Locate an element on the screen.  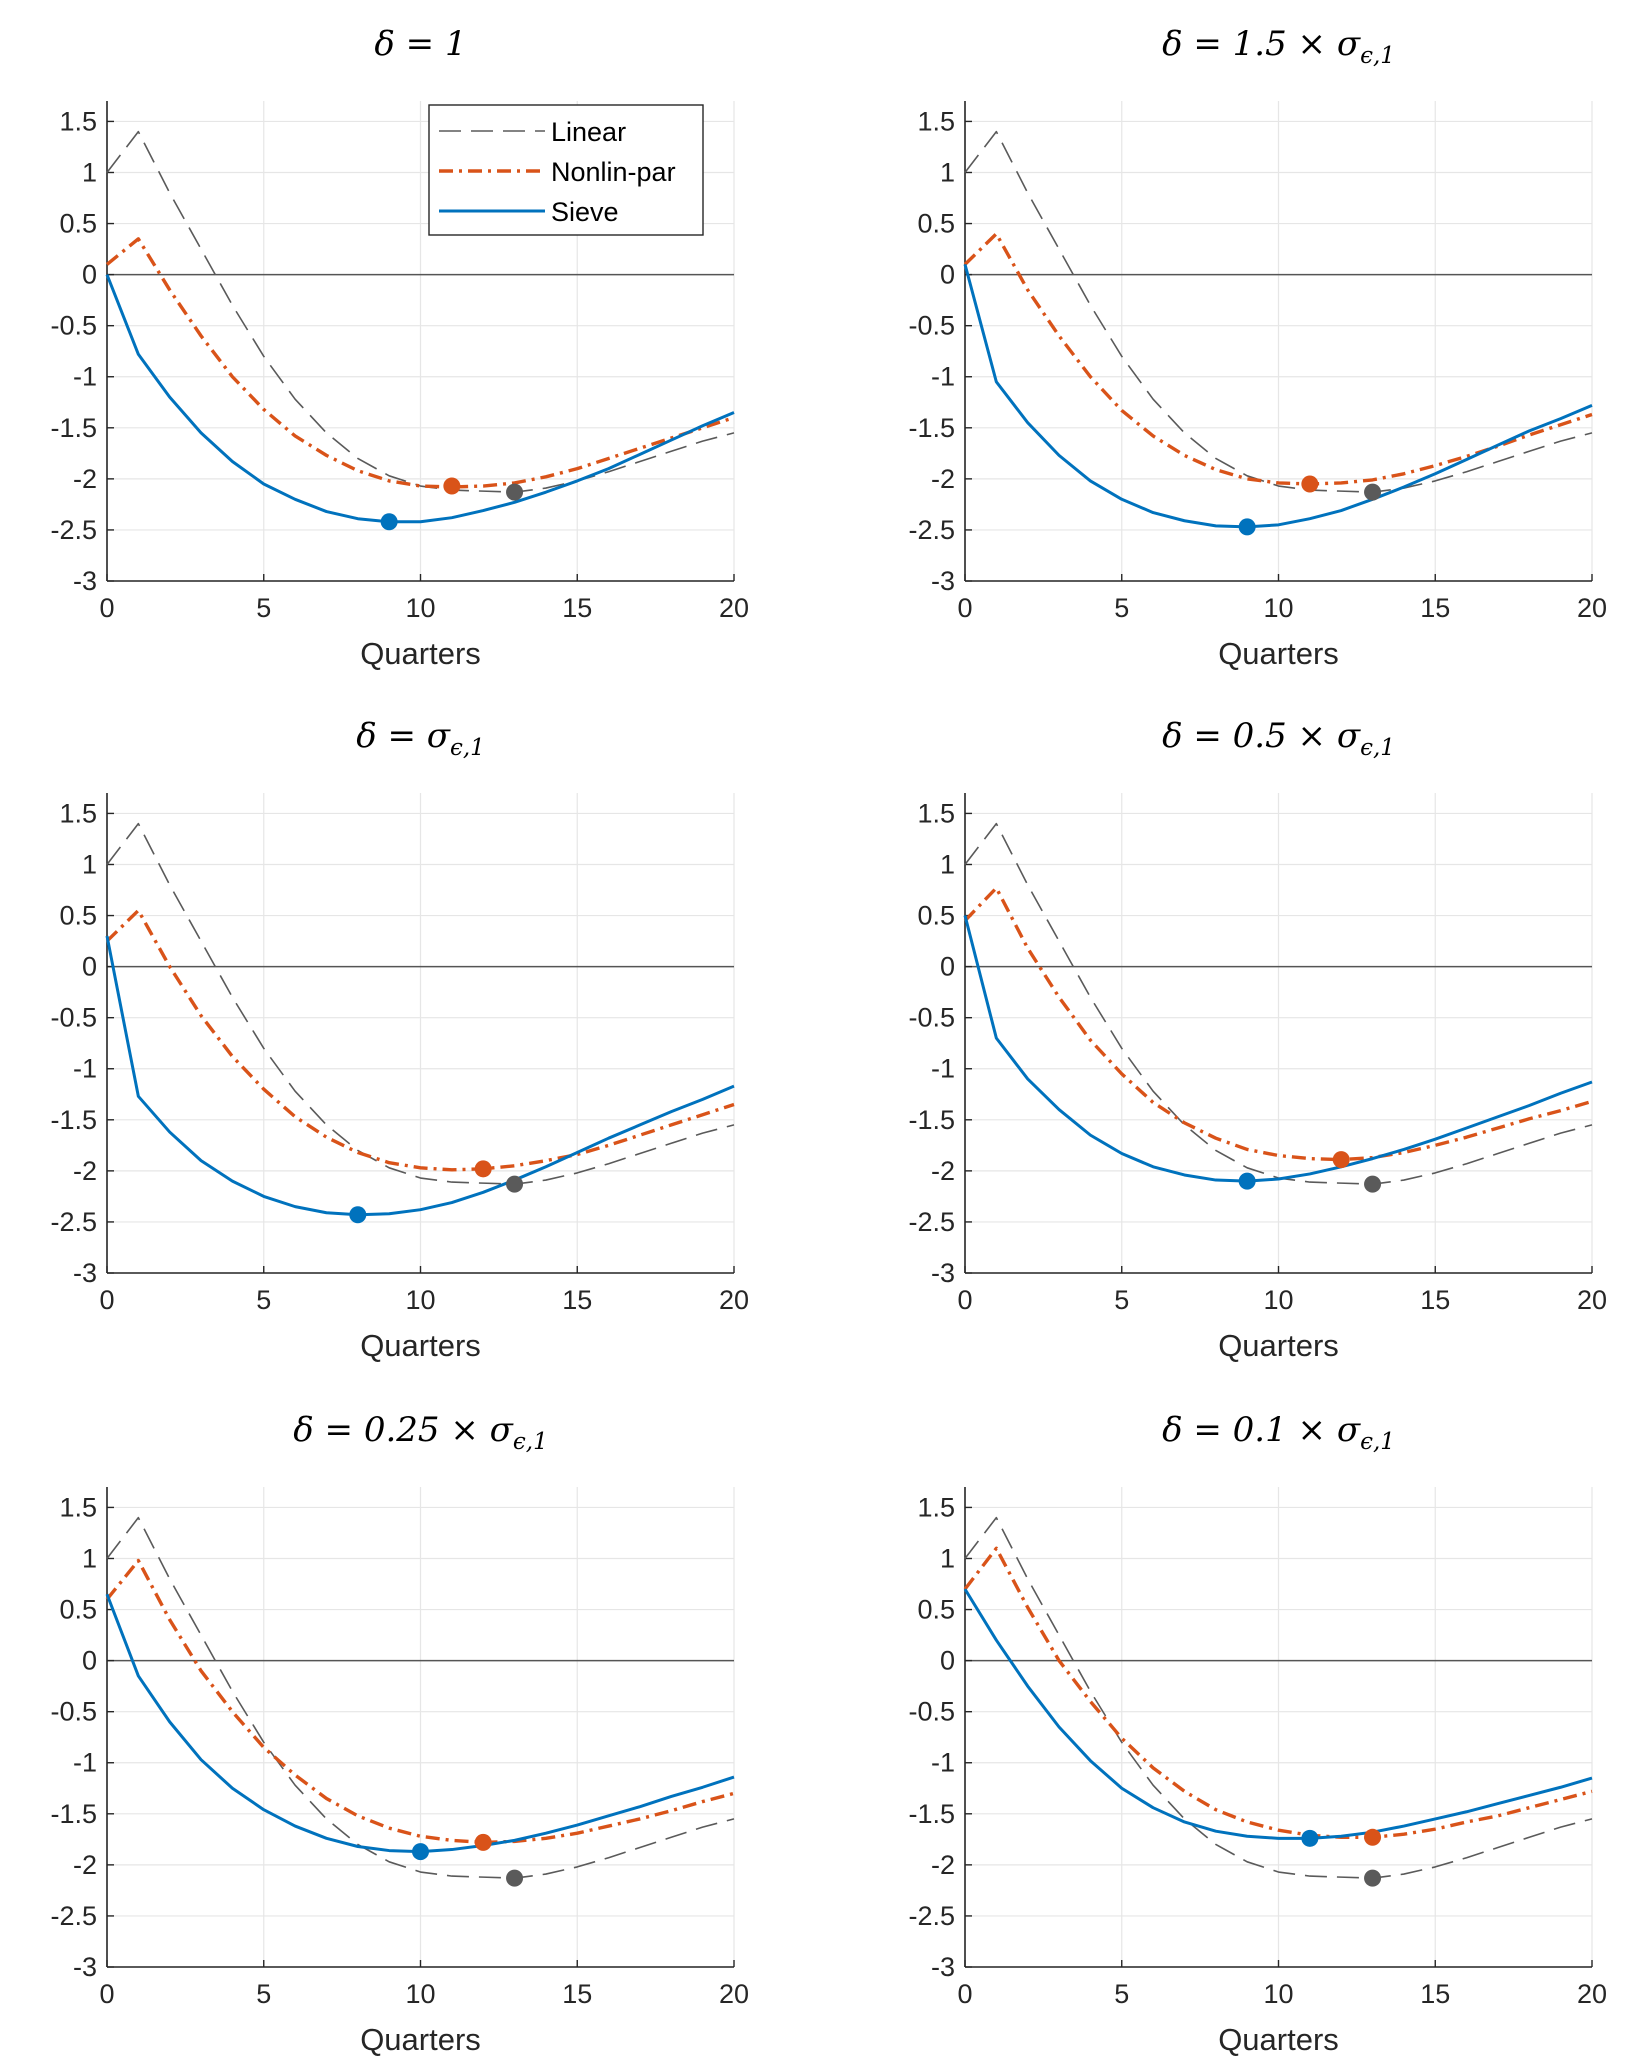
panel-title: δ = σϵ,1 is located at coordinates (420, 738).